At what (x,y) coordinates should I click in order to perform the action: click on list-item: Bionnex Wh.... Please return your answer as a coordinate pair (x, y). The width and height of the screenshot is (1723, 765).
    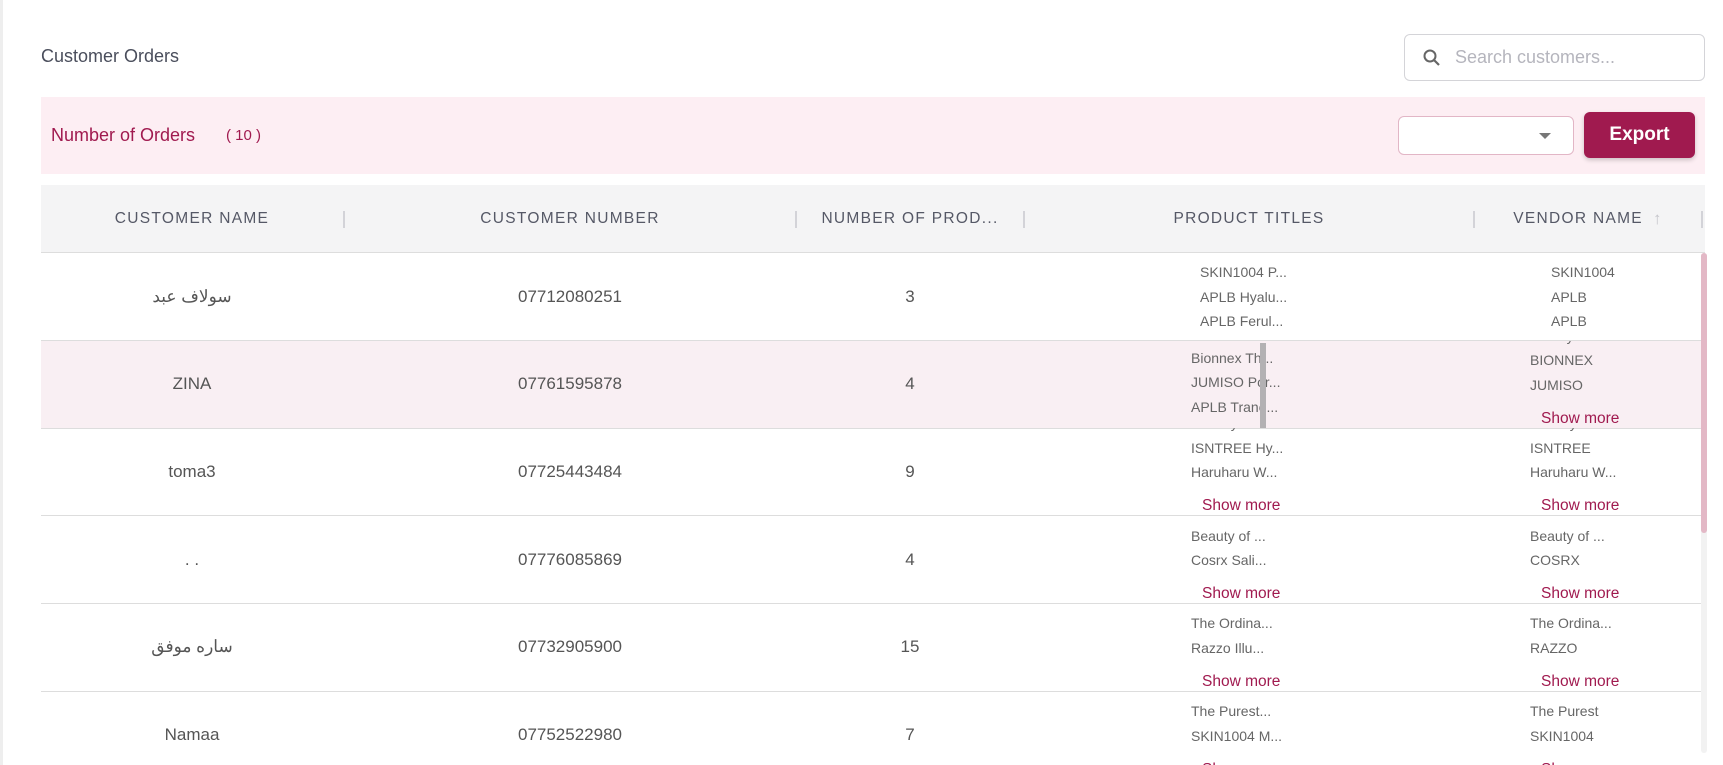
    Looking at the image, I should click on (1234, 518).